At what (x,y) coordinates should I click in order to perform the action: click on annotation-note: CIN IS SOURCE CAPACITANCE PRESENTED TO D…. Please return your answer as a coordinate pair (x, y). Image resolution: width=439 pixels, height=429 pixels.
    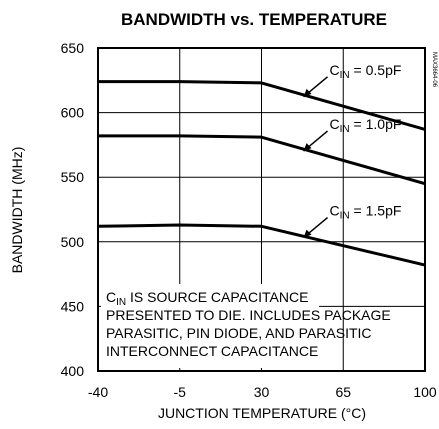
    Looking at the image, I should click on (248, 324).